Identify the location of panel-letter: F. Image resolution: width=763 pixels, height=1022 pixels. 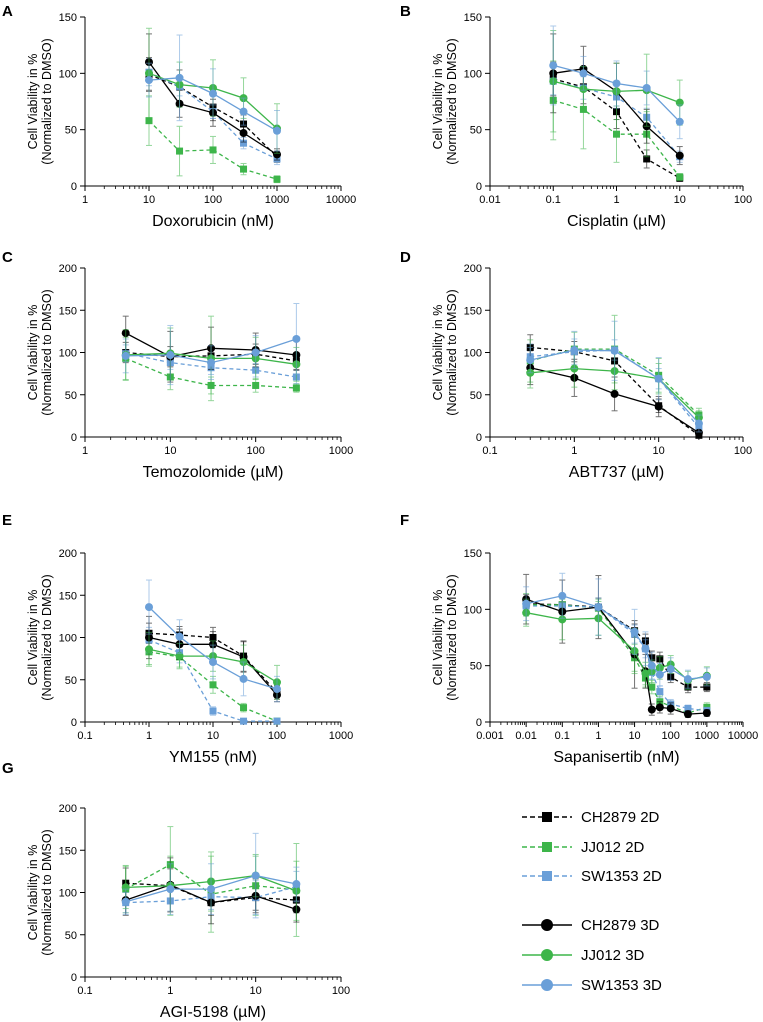
(404, 520).